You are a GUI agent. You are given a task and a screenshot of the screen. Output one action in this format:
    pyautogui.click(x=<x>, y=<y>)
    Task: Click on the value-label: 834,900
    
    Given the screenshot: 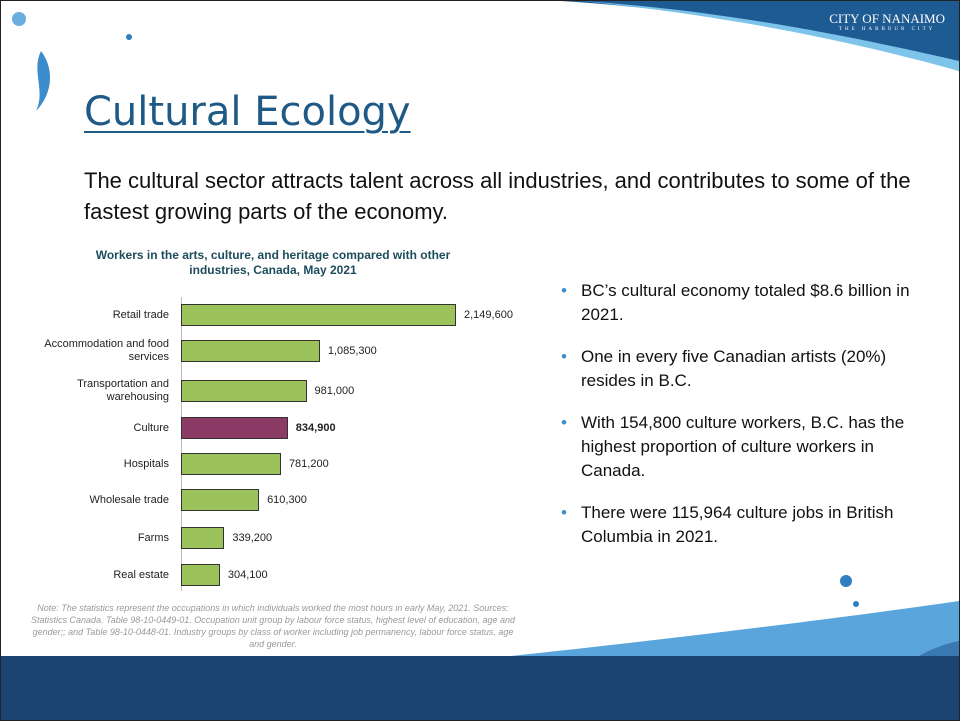 What is the action you would take?
    pyautogui.click(x=315, y=428)
    